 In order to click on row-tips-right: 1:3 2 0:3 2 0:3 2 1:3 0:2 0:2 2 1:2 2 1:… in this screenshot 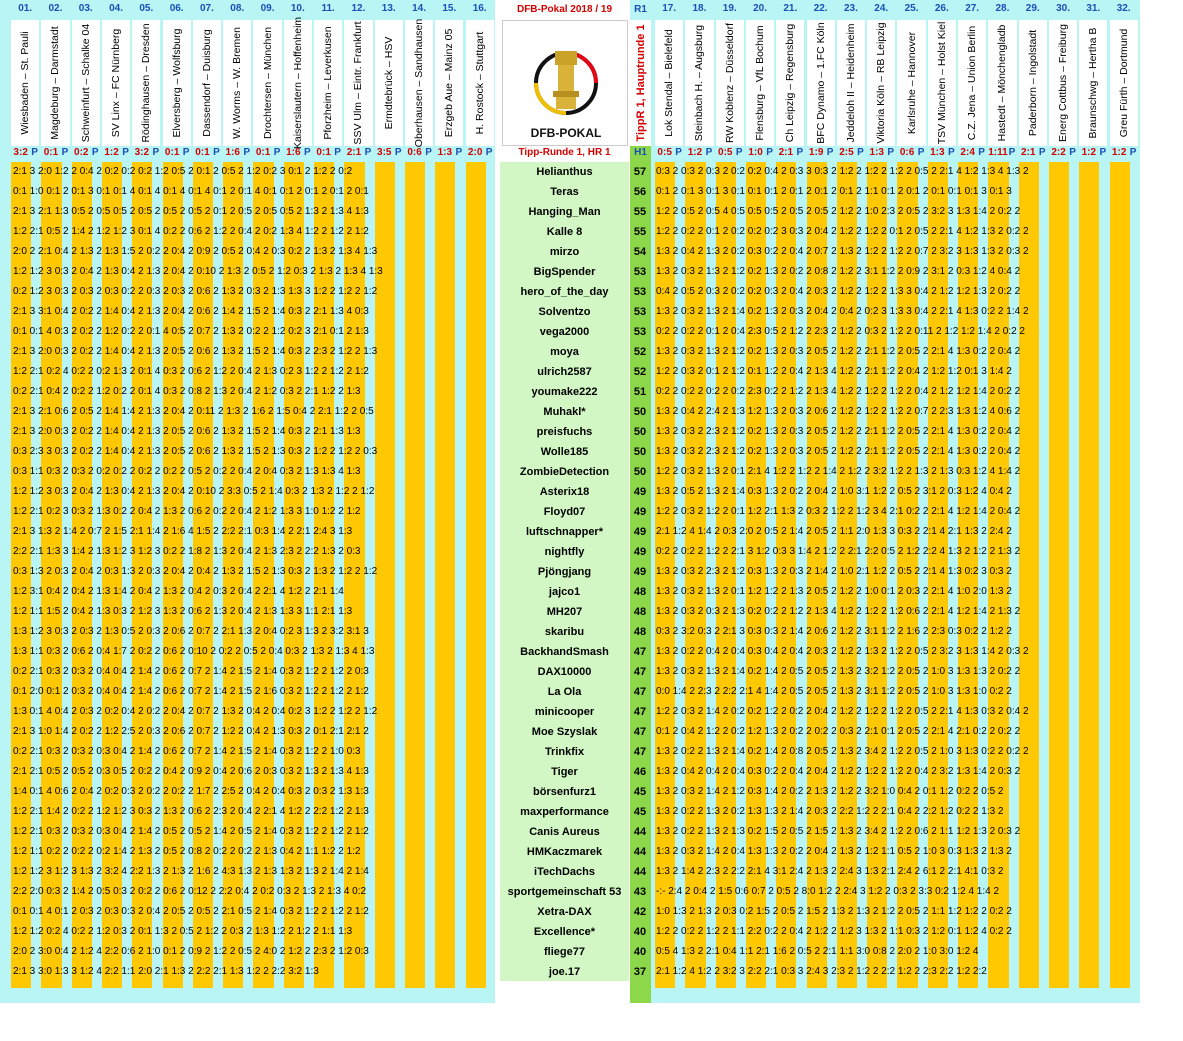, I will do `click(838, 611)`.